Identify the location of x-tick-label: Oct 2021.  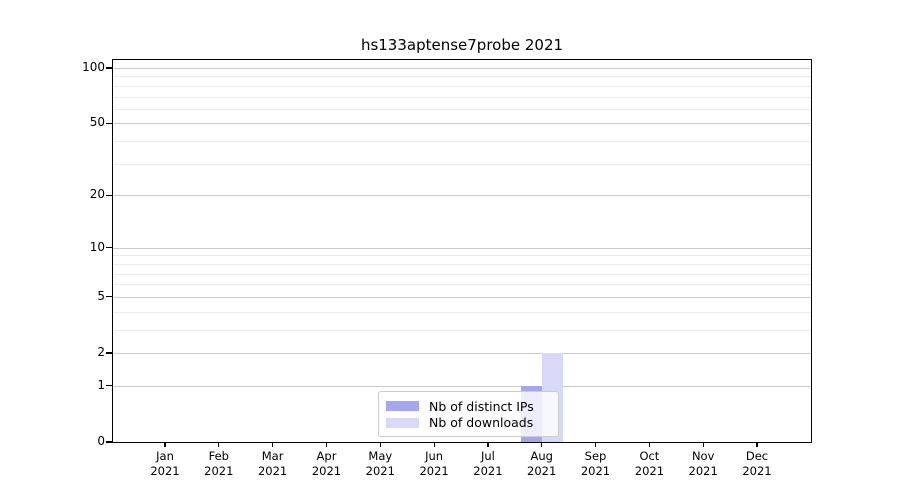
(649, 463).